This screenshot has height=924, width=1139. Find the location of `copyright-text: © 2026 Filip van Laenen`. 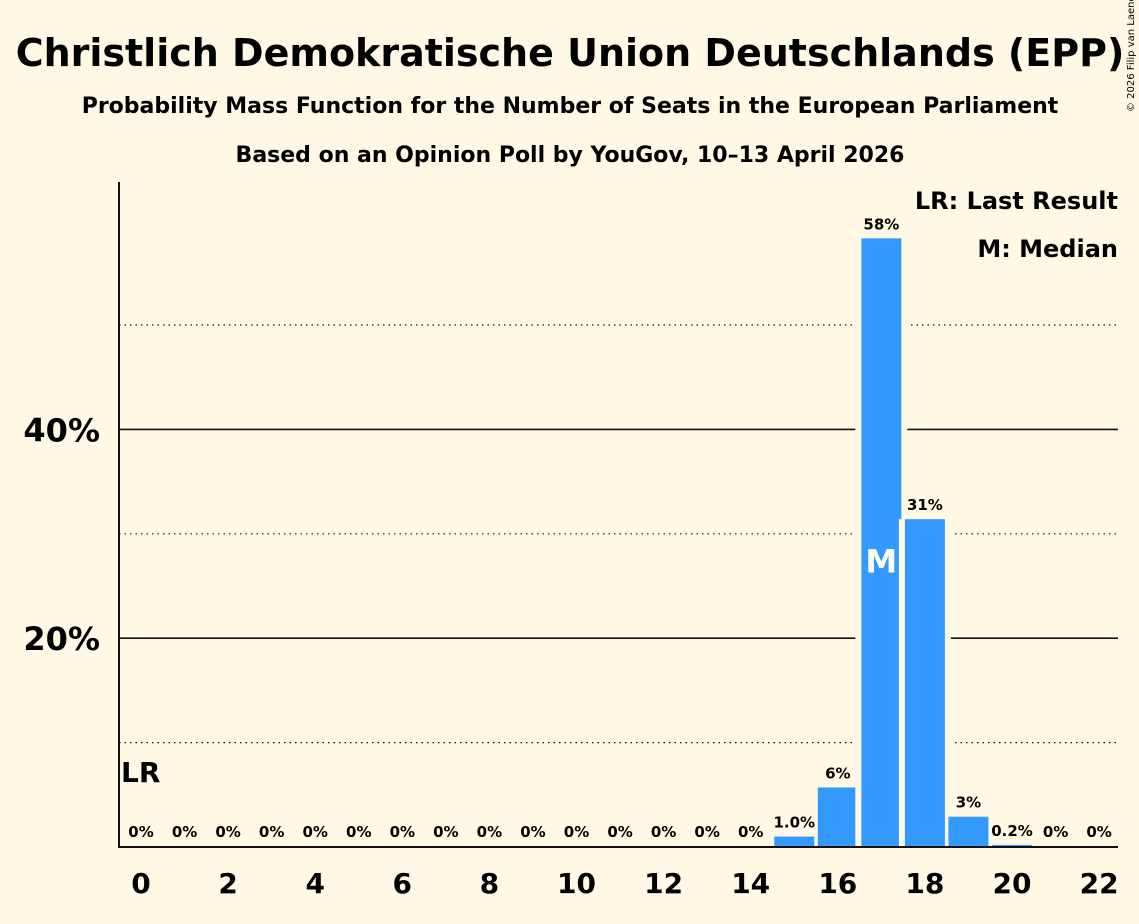

copyright-text: © 2026 Filip van Laenen is located at coordinates (1131, 56).